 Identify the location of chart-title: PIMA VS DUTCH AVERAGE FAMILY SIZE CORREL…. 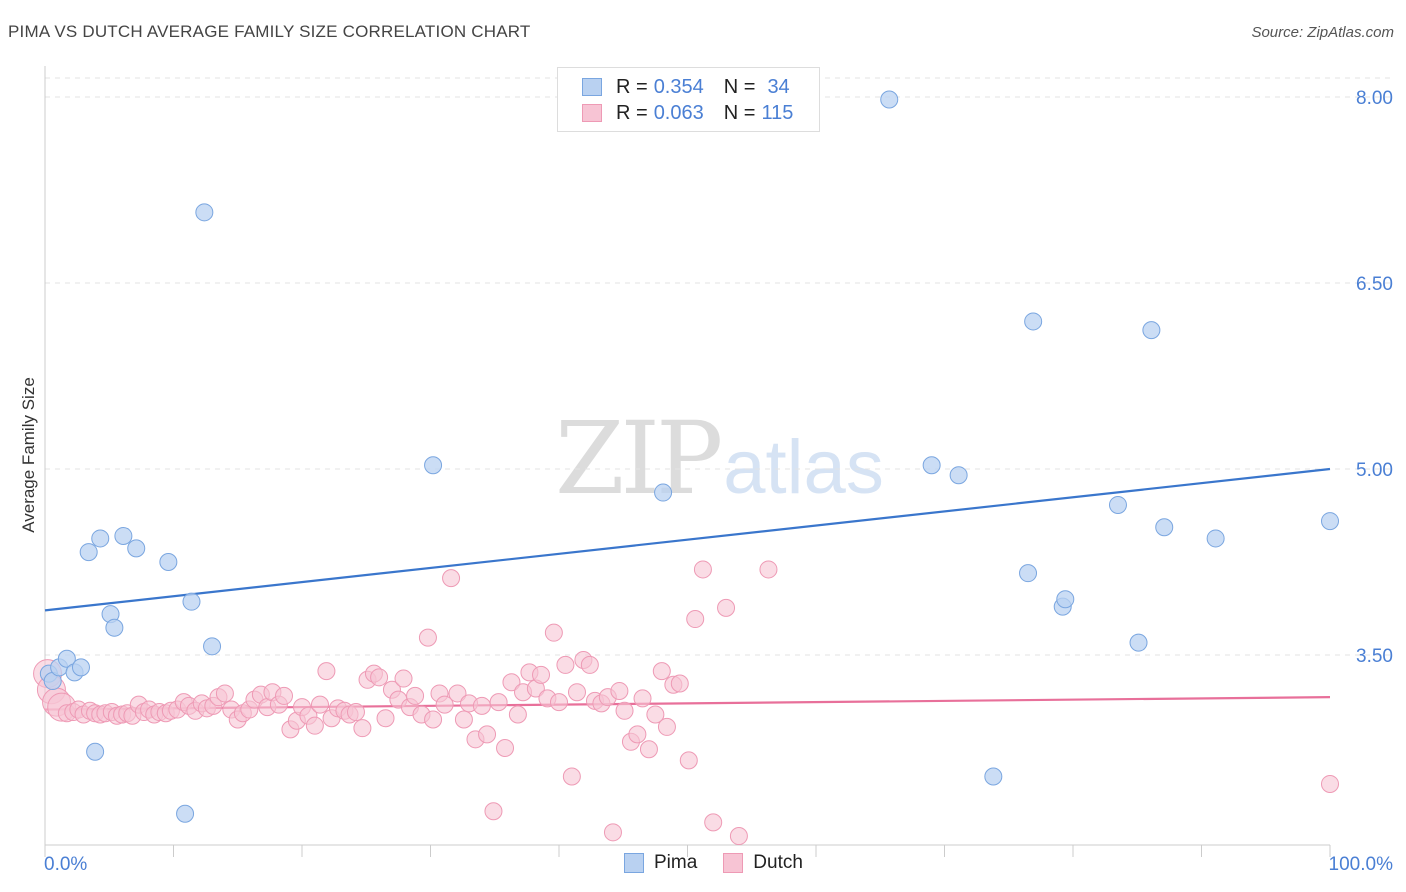
(269, 31).